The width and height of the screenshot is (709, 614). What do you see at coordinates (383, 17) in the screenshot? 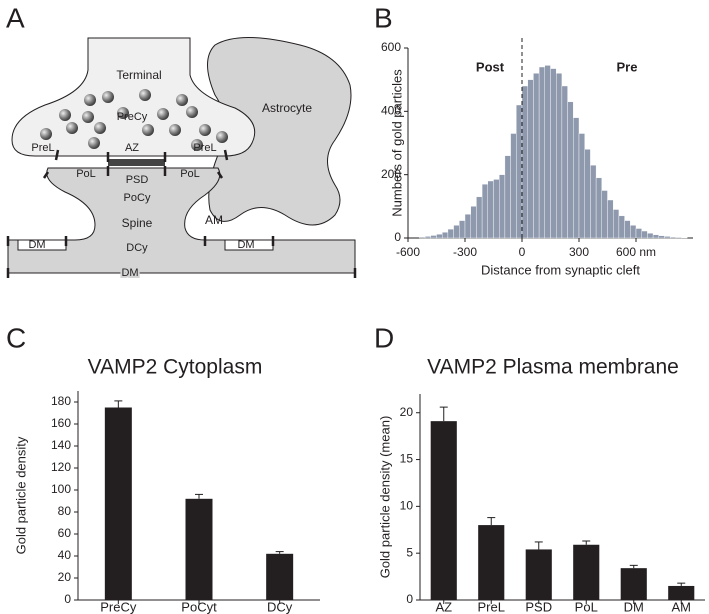
I see `panel-label: B` at bounding box center [383, 17].